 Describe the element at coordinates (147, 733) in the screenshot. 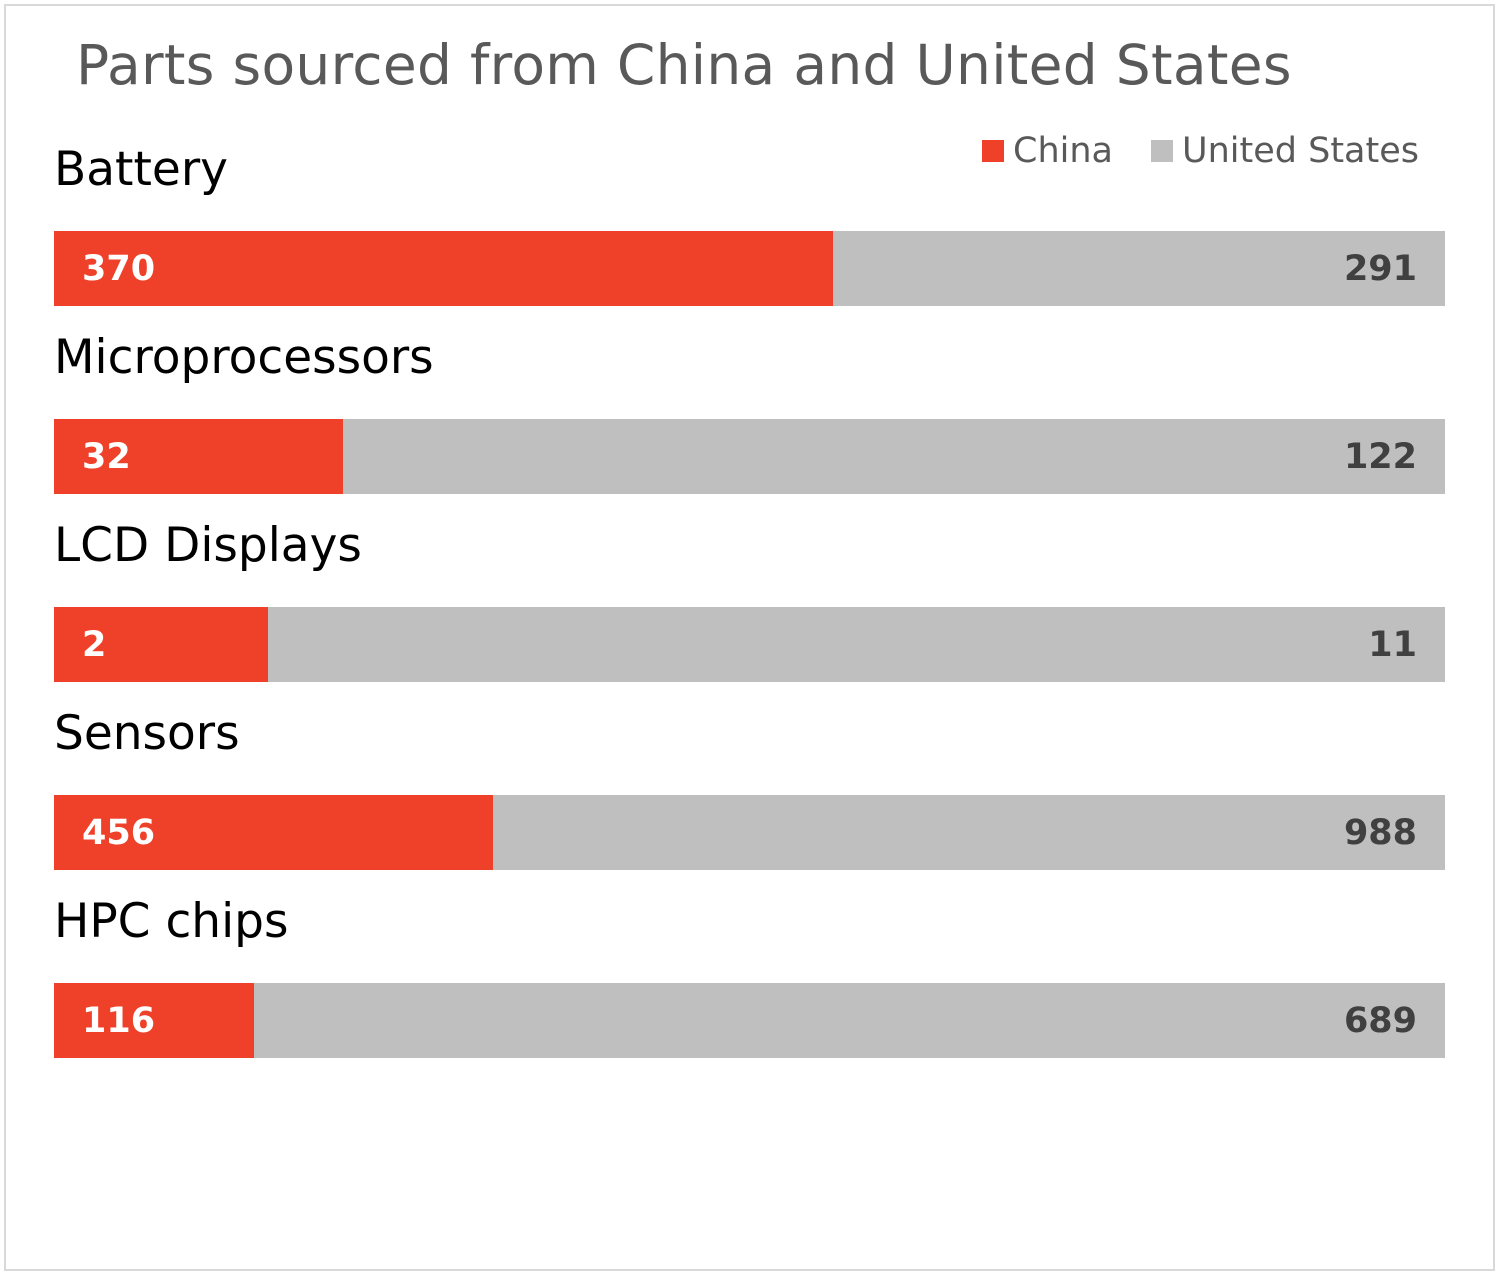

I see `category-label-sensors: Sensors` at that location.